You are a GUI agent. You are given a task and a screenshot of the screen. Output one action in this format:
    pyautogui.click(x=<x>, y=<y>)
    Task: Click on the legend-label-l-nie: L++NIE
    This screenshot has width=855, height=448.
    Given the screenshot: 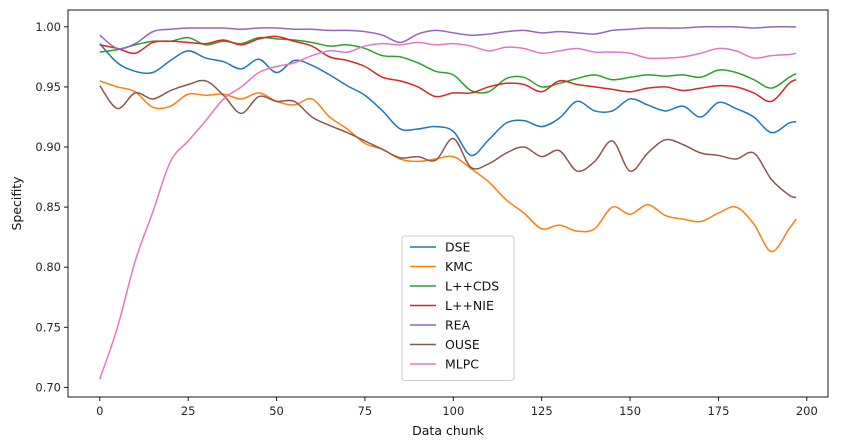 What is the action you would take?
    pyautogui.click(x=469, y=305)
    